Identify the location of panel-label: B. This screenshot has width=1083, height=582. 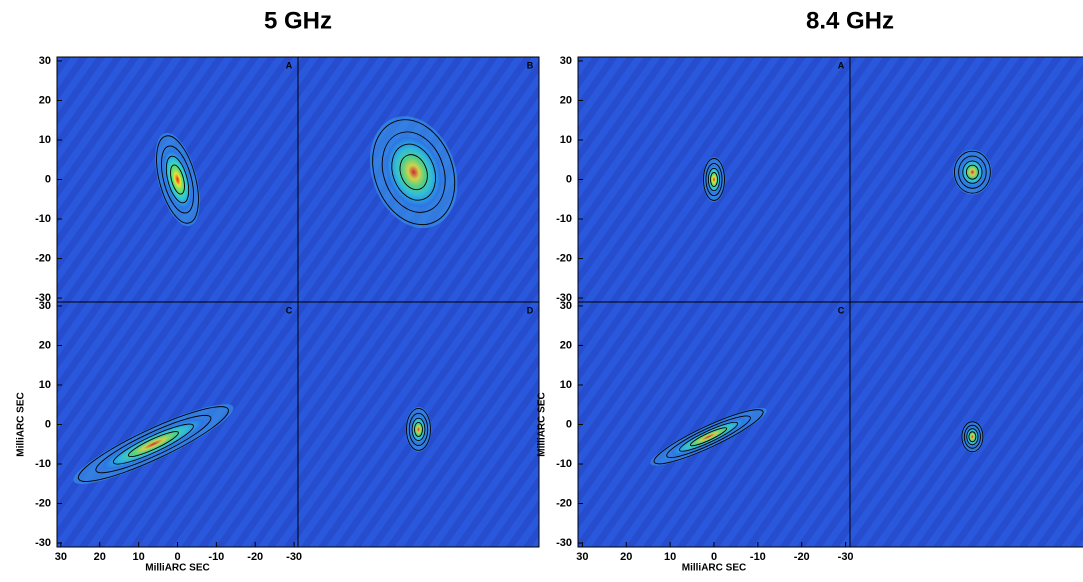
(530, 65).